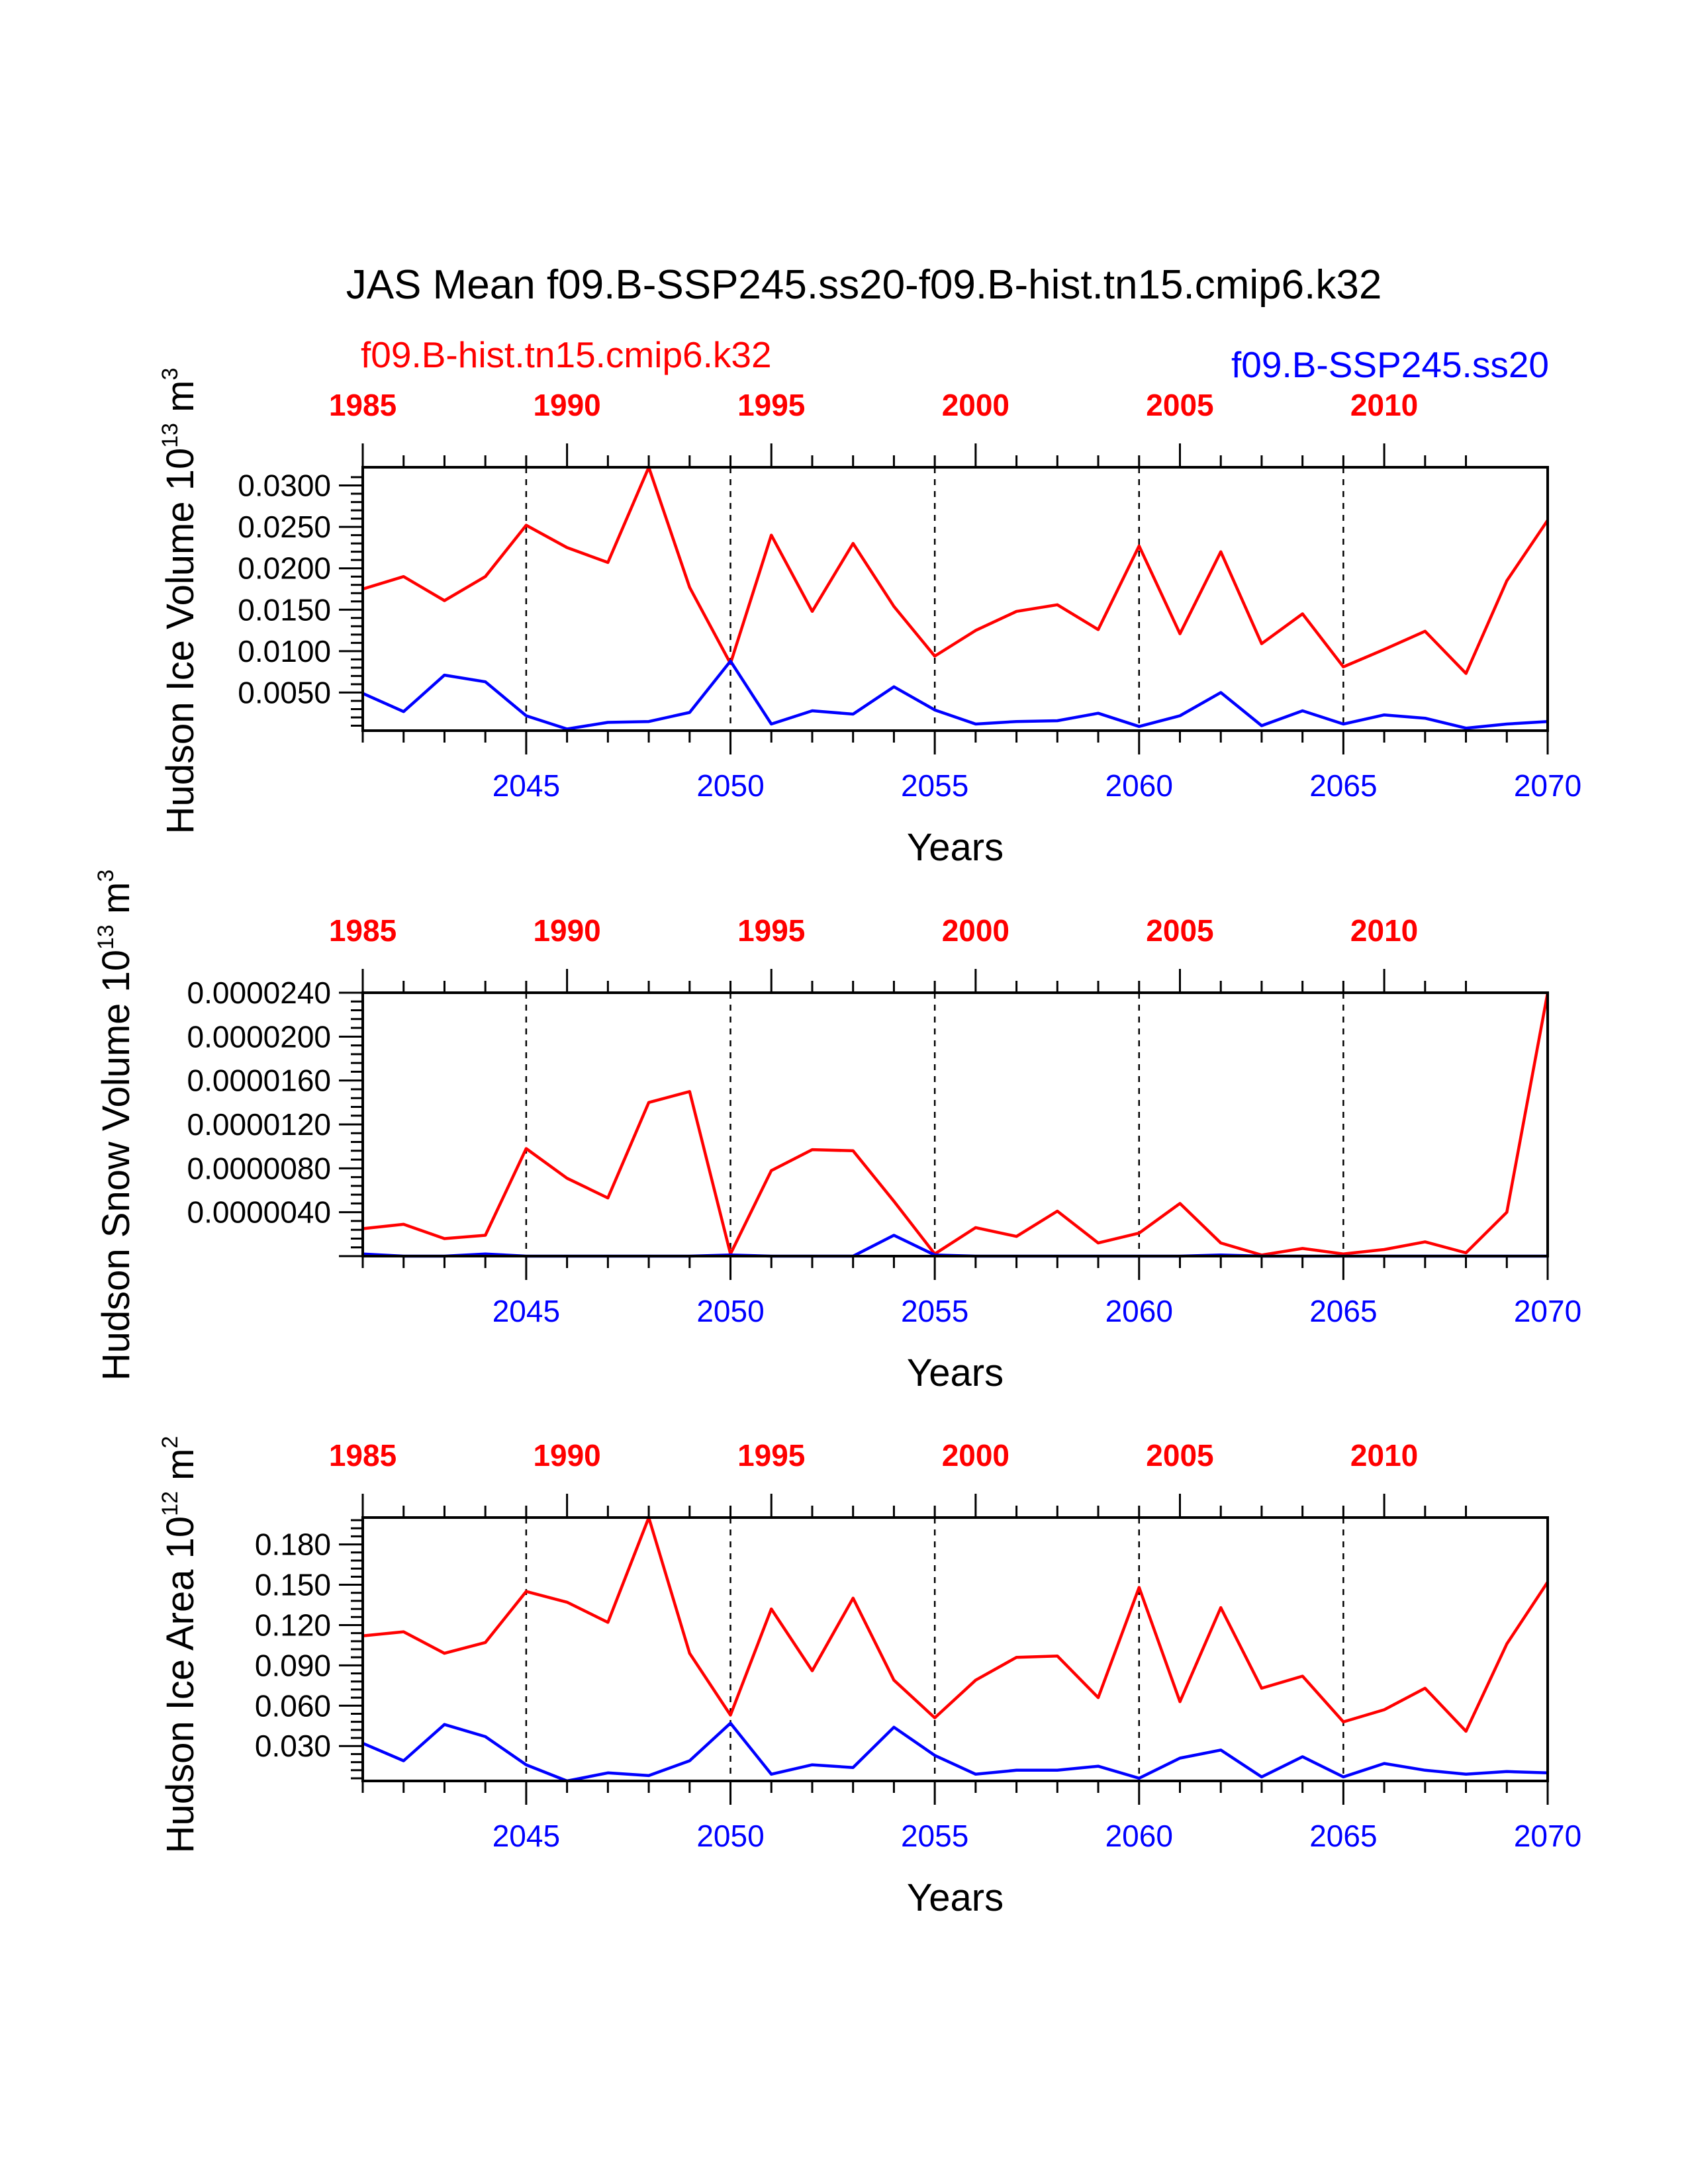 This screenshot has width=1688, height=2184. Describe the element at coordinates (180, 1645) in the screenshot. I see `y-axis-title: Hudson Ice Area 1012 m2` at that location.